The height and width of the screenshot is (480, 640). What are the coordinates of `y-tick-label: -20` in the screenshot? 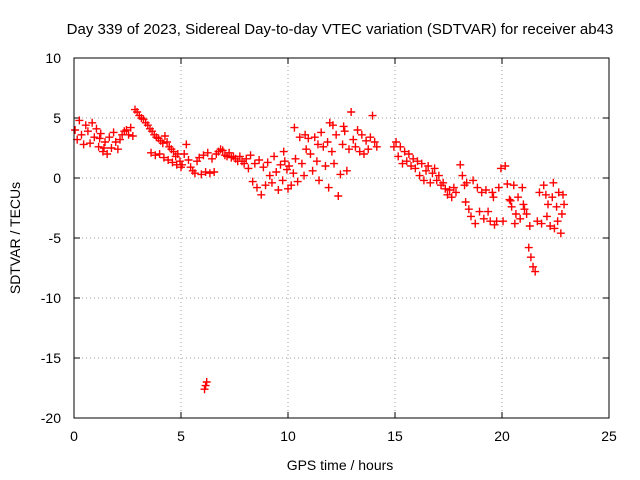 It's located at (51, 418).